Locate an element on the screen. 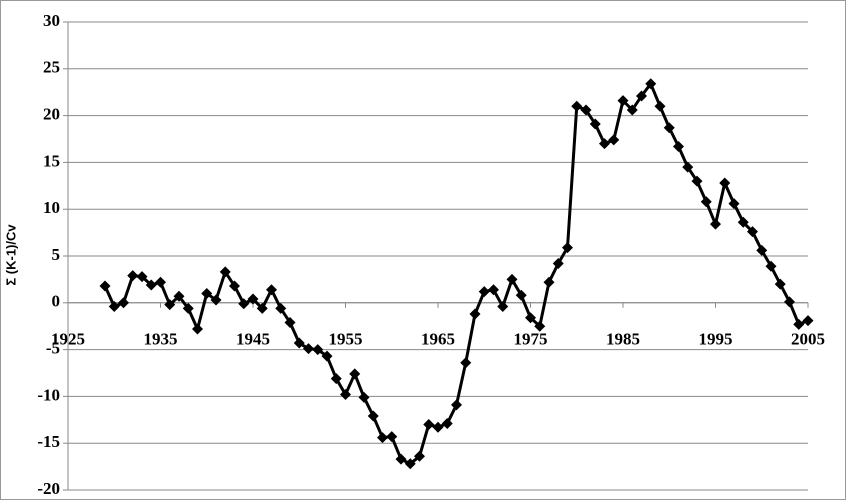 This screenshot has height=500, width=846. y-tick-label: -20 is located at coordinates (48, 488).